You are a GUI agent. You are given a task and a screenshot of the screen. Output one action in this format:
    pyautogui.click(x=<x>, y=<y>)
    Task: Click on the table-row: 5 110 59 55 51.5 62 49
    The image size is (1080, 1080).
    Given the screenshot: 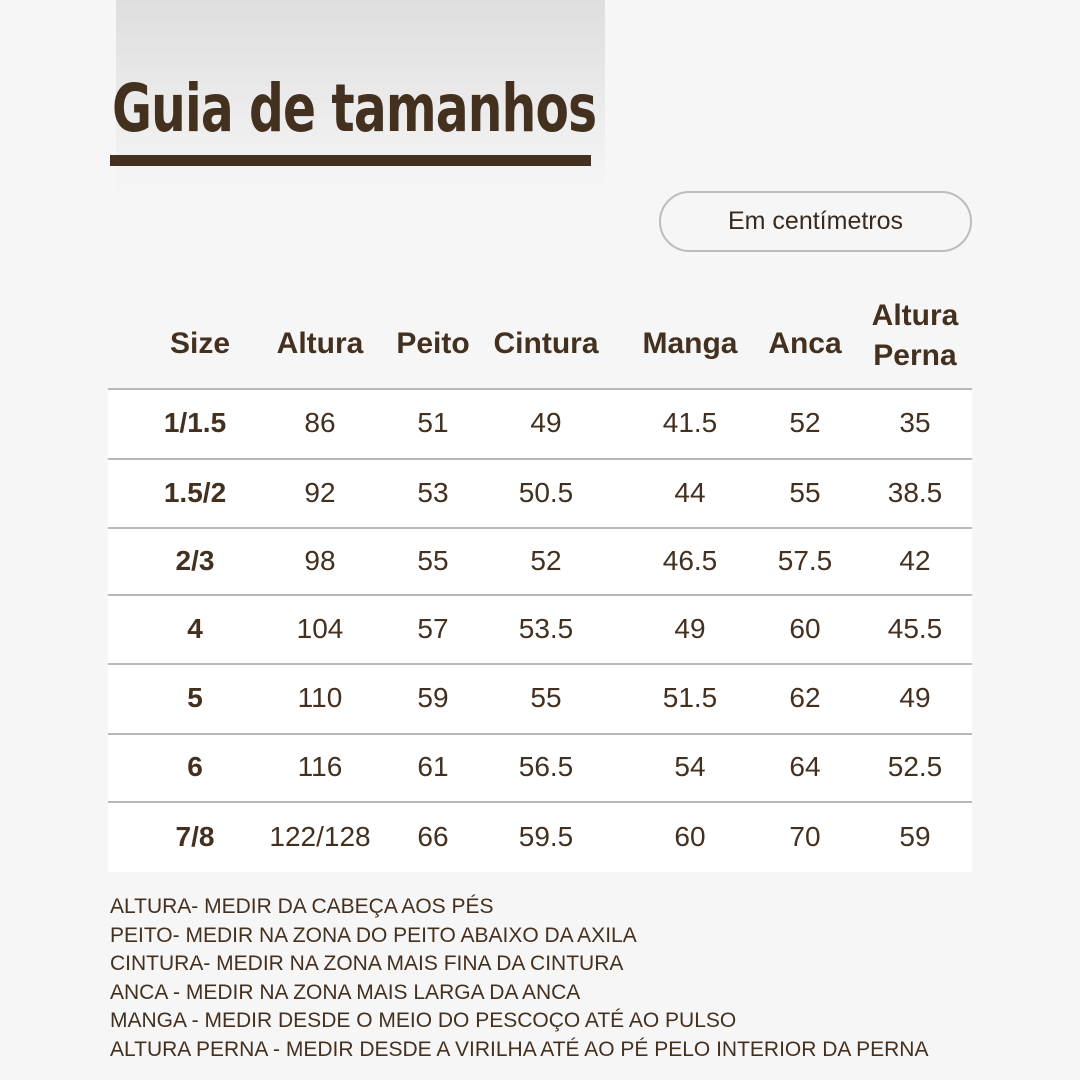 What is the action you would take?
    pyautogui.click(x=540, y=698)
    